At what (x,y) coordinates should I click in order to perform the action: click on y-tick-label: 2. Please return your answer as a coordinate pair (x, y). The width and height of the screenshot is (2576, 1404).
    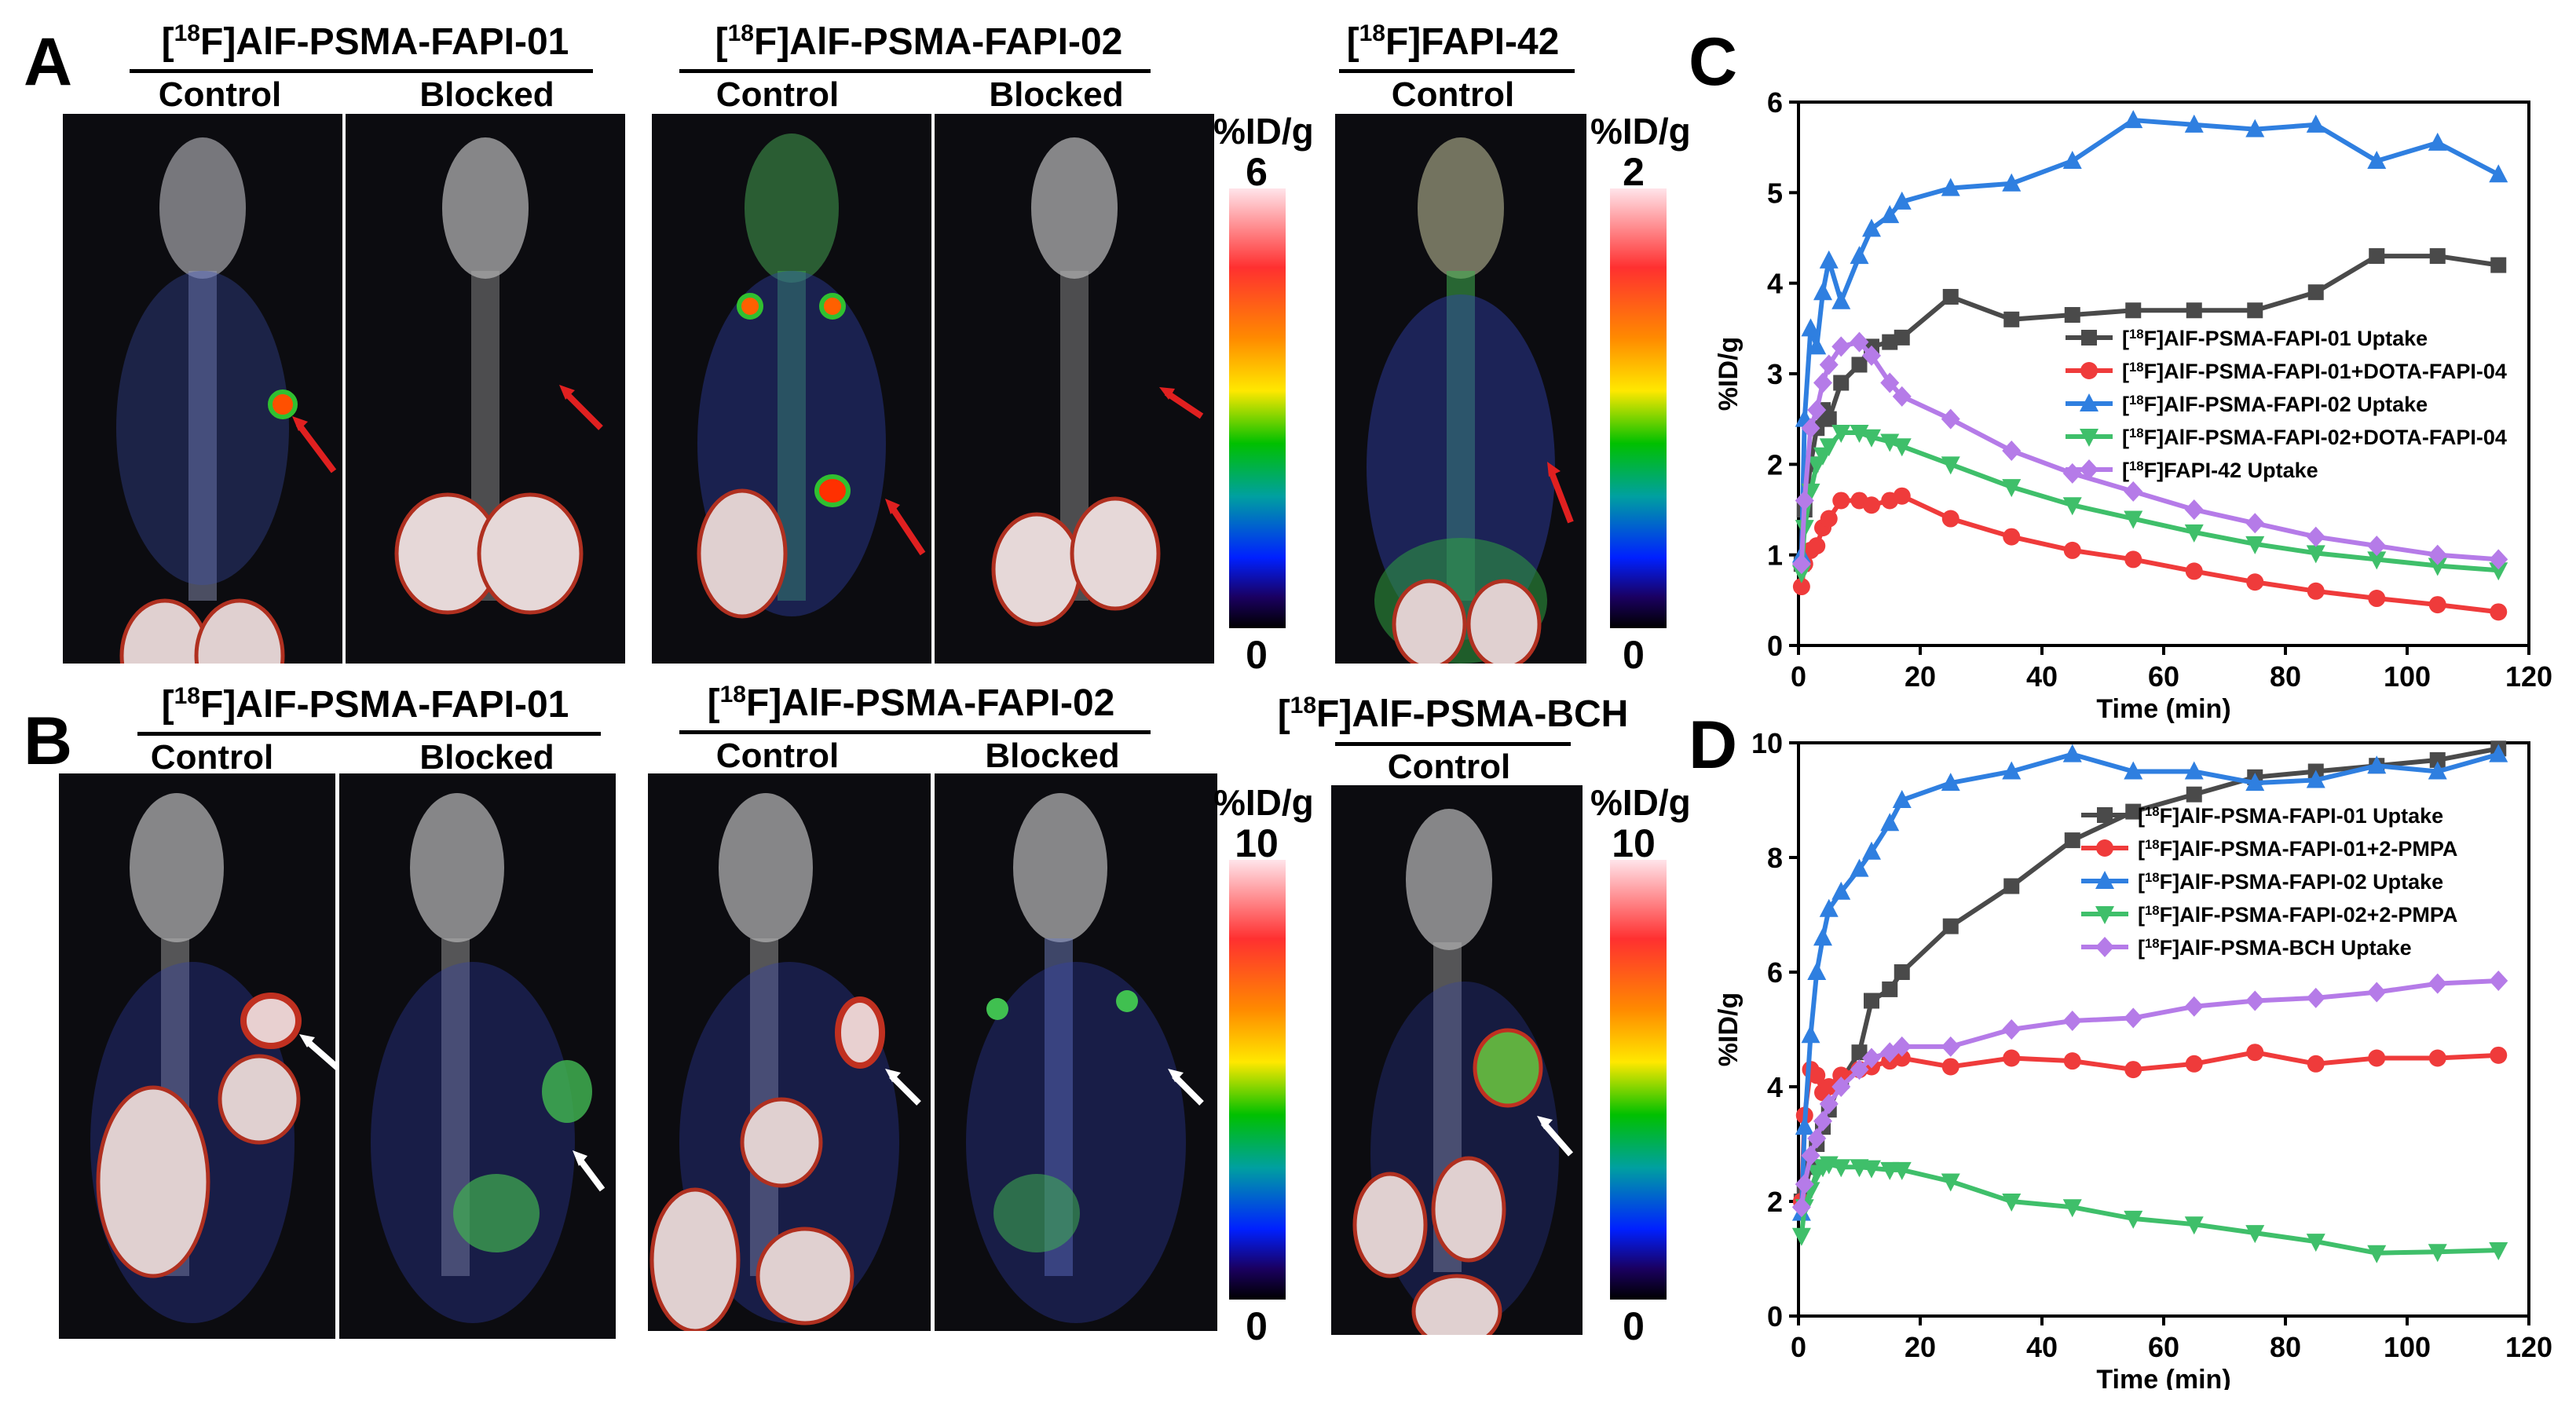
    Looking at the image, I should click on (1775, 464).